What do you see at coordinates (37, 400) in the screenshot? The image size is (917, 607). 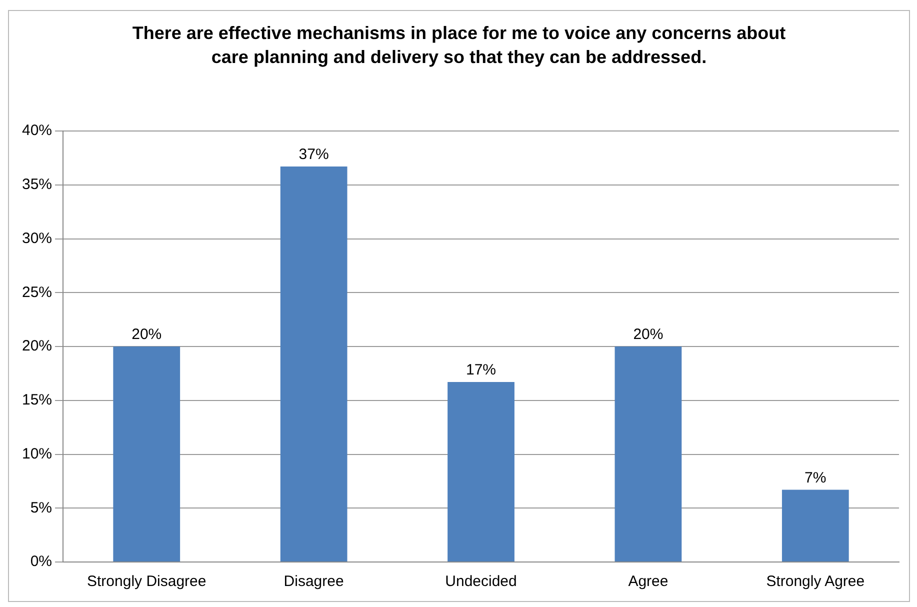 I see `y-tick-label: 15%` at bounding box center [37, 400].